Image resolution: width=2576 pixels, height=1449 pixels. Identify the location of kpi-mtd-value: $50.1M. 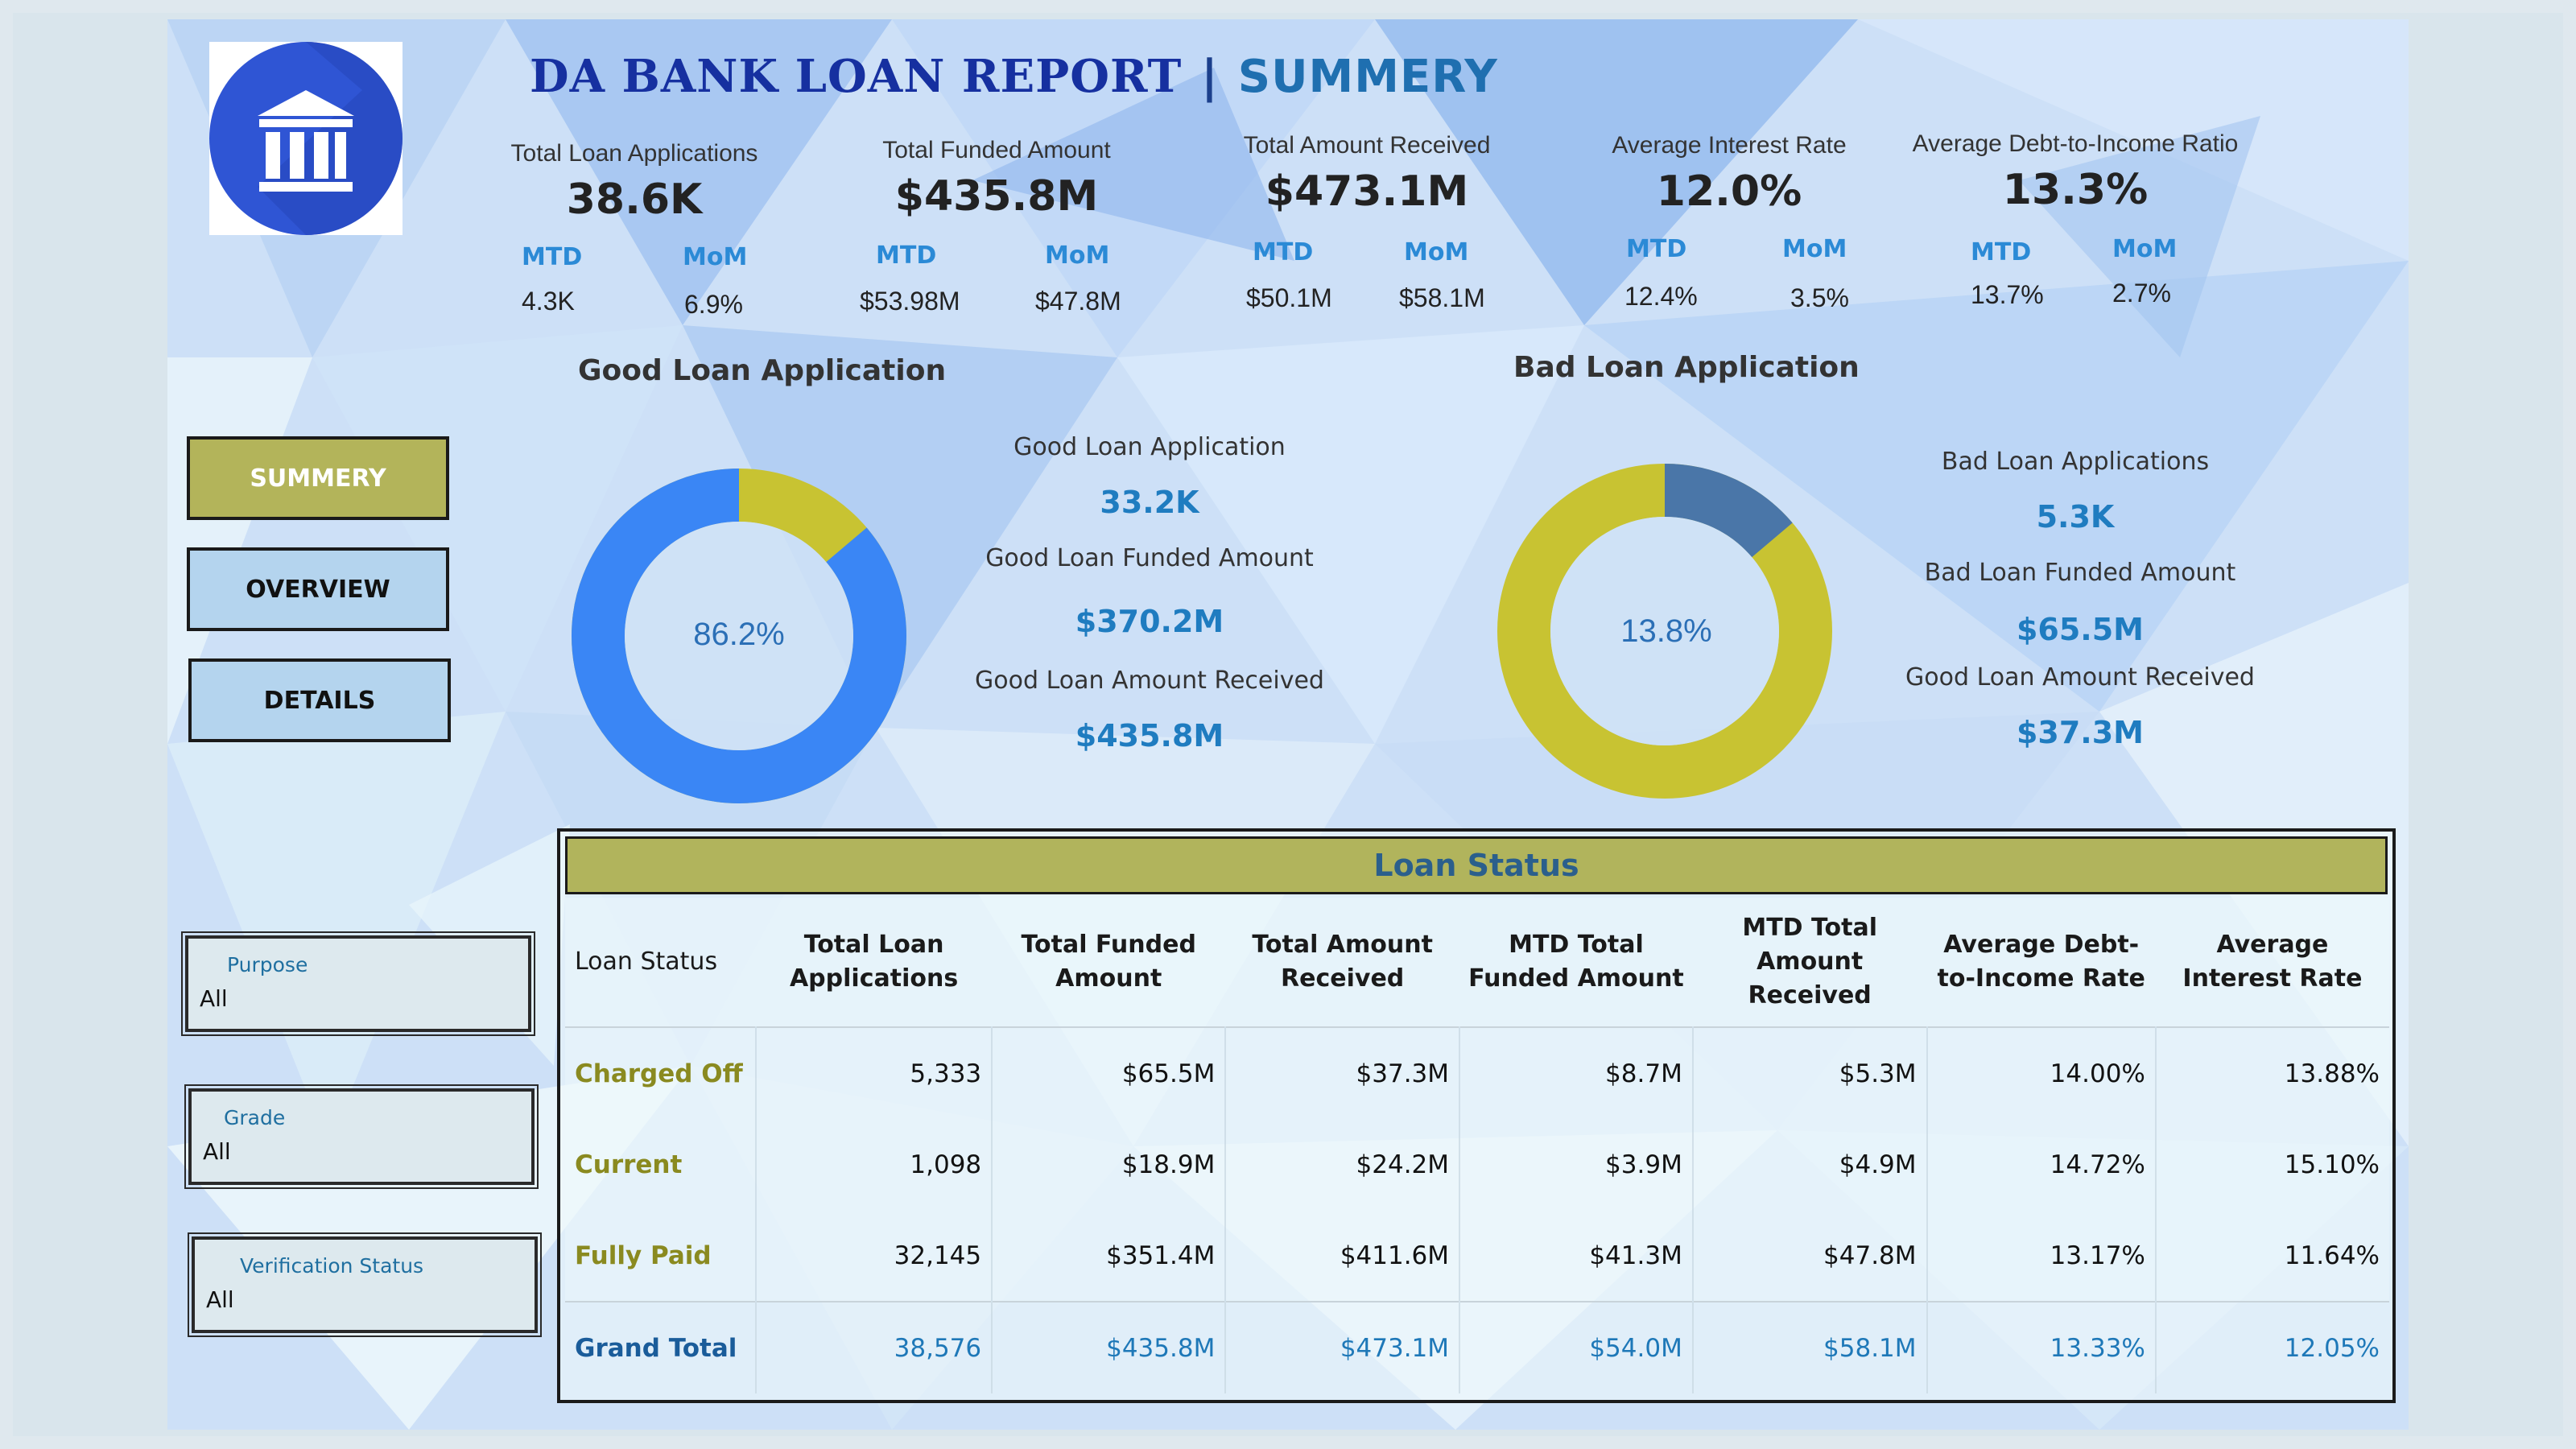
(1289, 297).